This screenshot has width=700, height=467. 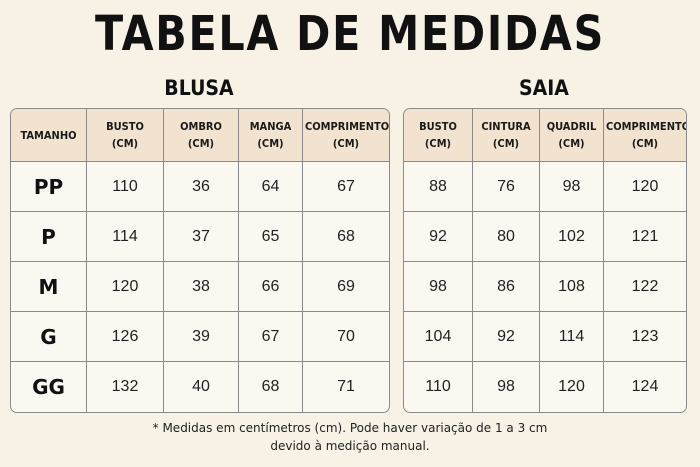 I want to click on column-header: MANGA (CM), so click(x=271, y=135).